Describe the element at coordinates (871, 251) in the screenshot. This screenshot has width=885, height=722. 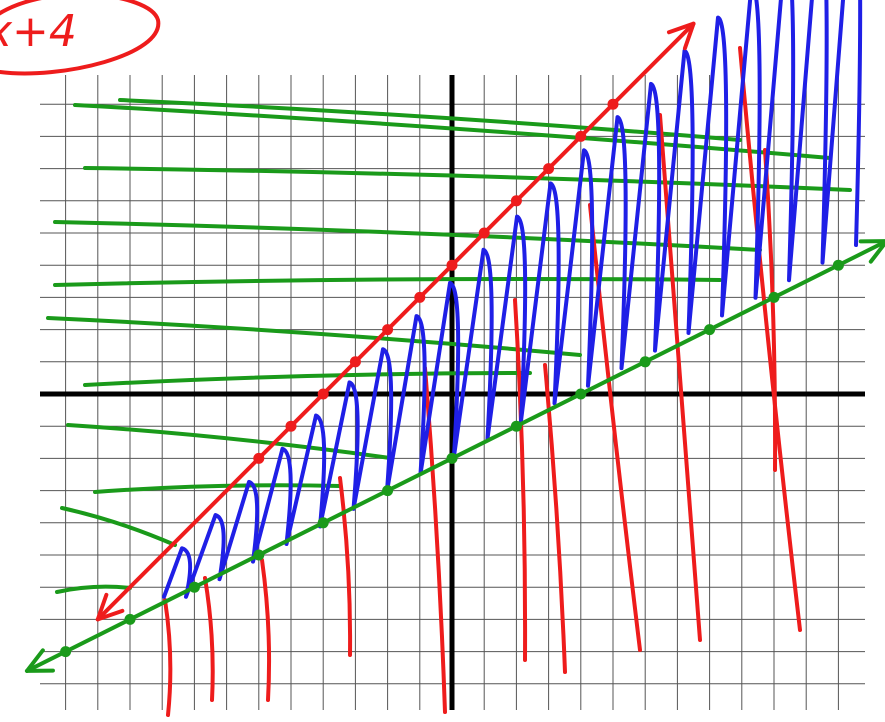
I see `green-arrow-end` at that location.